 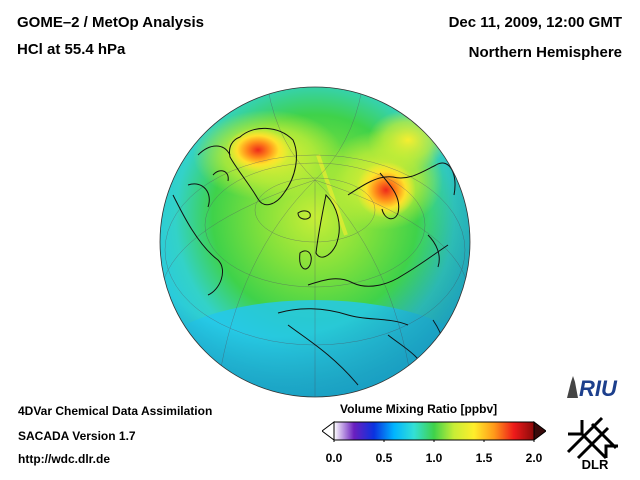 I want to click on colorbar-tick-2: 1.0, so click(x=434, y=458).